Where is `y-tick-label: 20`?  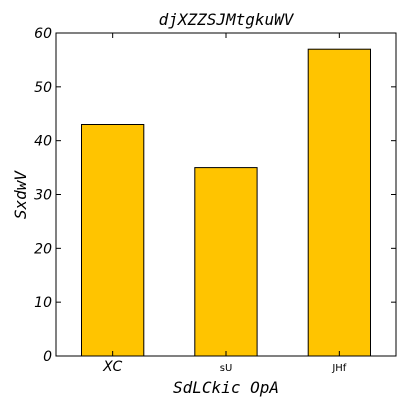
y-tick-label: 20 is located at coordinates (43, 249).